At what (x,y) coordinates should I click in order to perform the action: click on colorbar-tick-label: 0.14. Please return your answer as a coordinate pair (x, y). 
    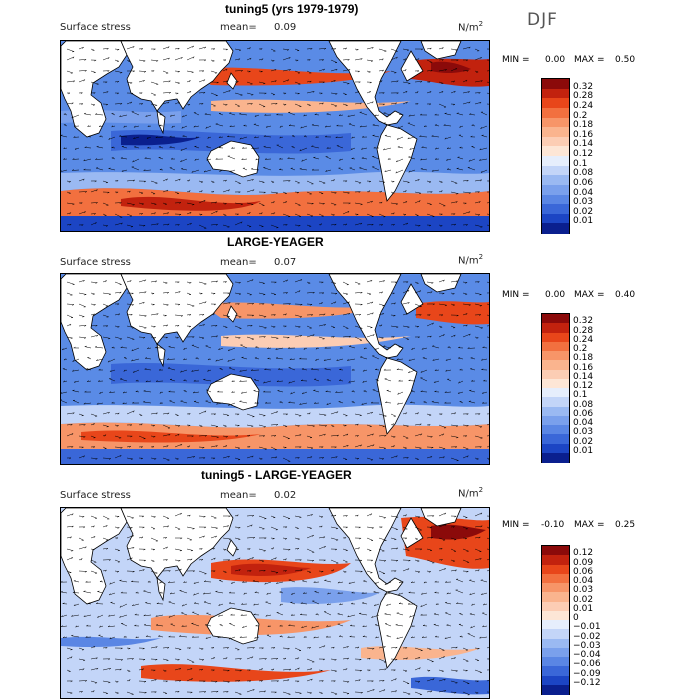
    Looking at the image, I should click on (583, 376).